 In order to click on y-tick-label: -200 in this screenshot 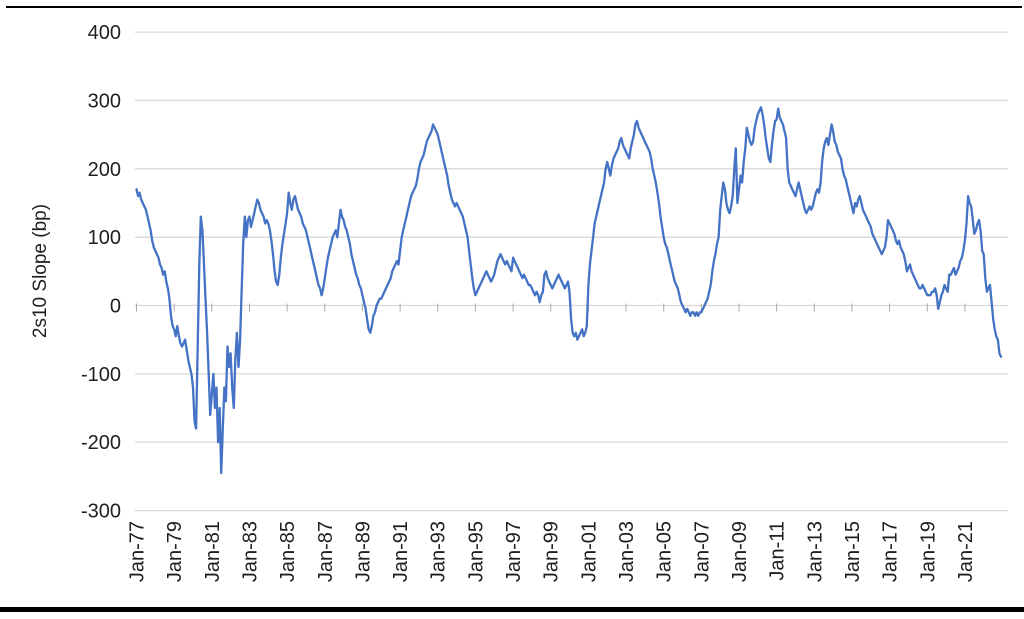, I will do `click(101, 443)`.